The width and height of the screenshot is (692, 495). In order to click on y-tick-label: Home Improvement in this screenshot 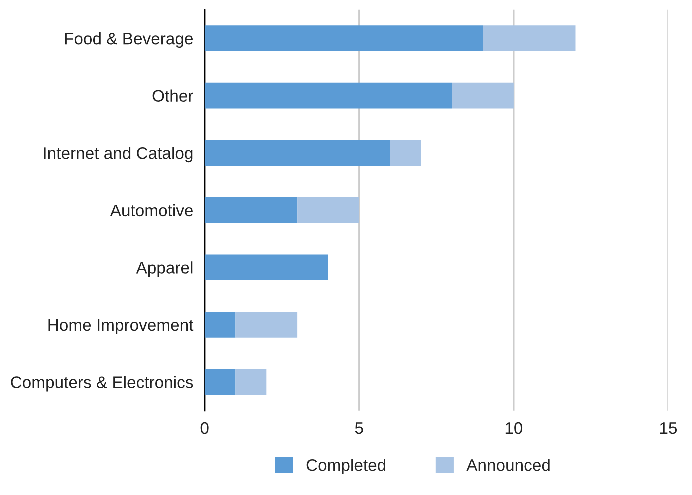, I will do `click(121, 327)`.